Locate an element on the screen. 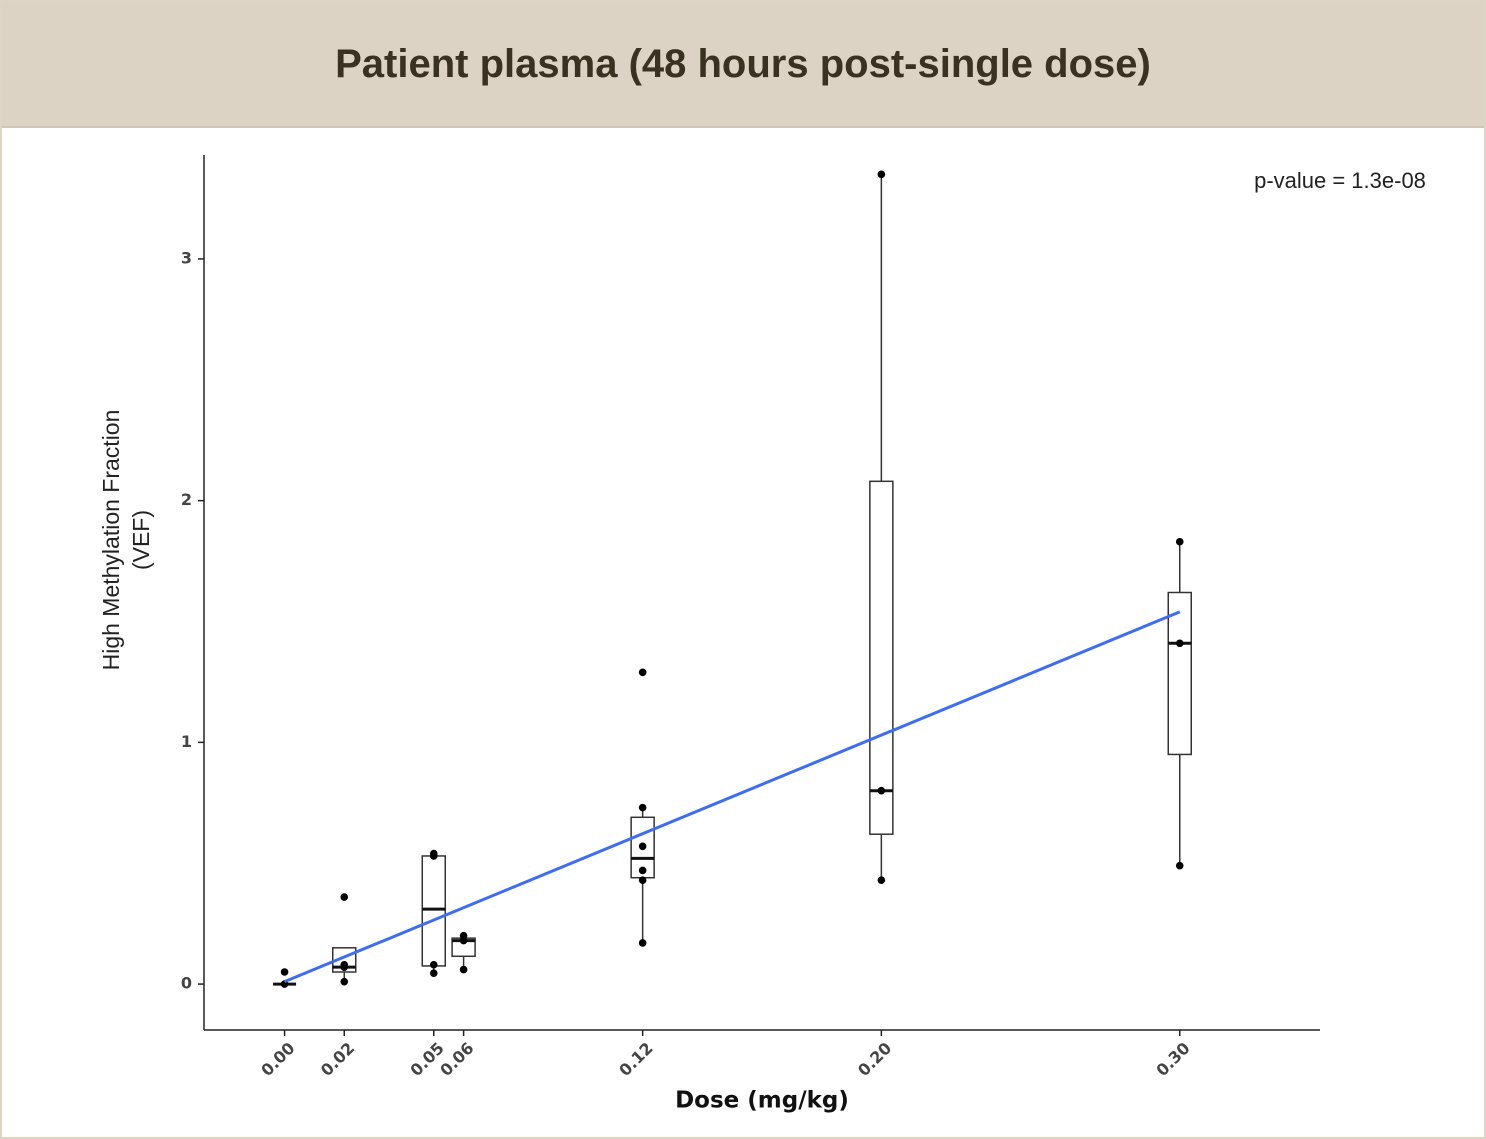 This screenshot has width=1486, height=1139. y-tick-label: 2 is located at coordinates (186, 499).